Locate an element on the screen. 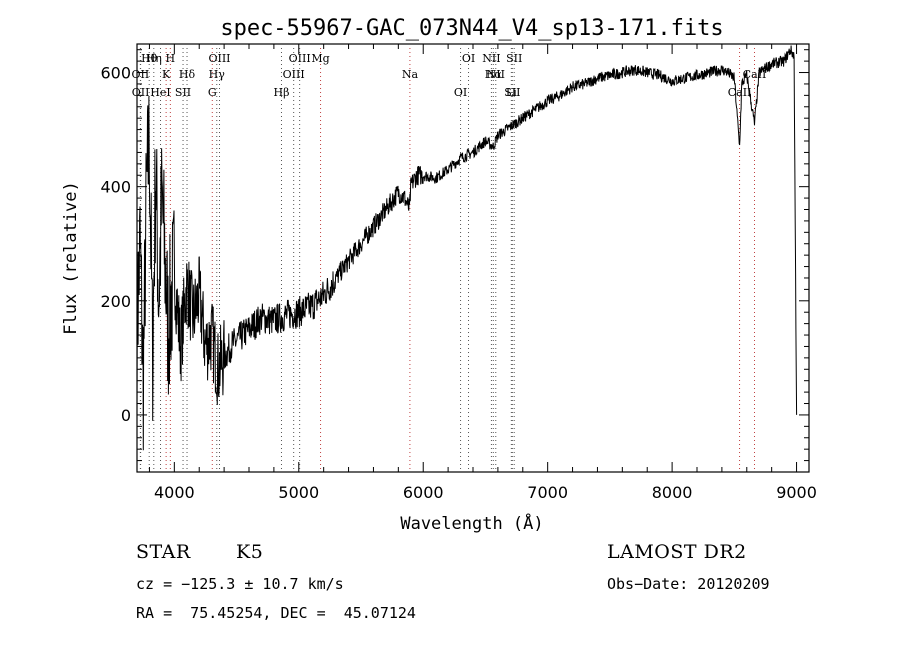  redshift-line: cz = −125.3 ± 10.7 km/s is located at coordinates (240, 584).